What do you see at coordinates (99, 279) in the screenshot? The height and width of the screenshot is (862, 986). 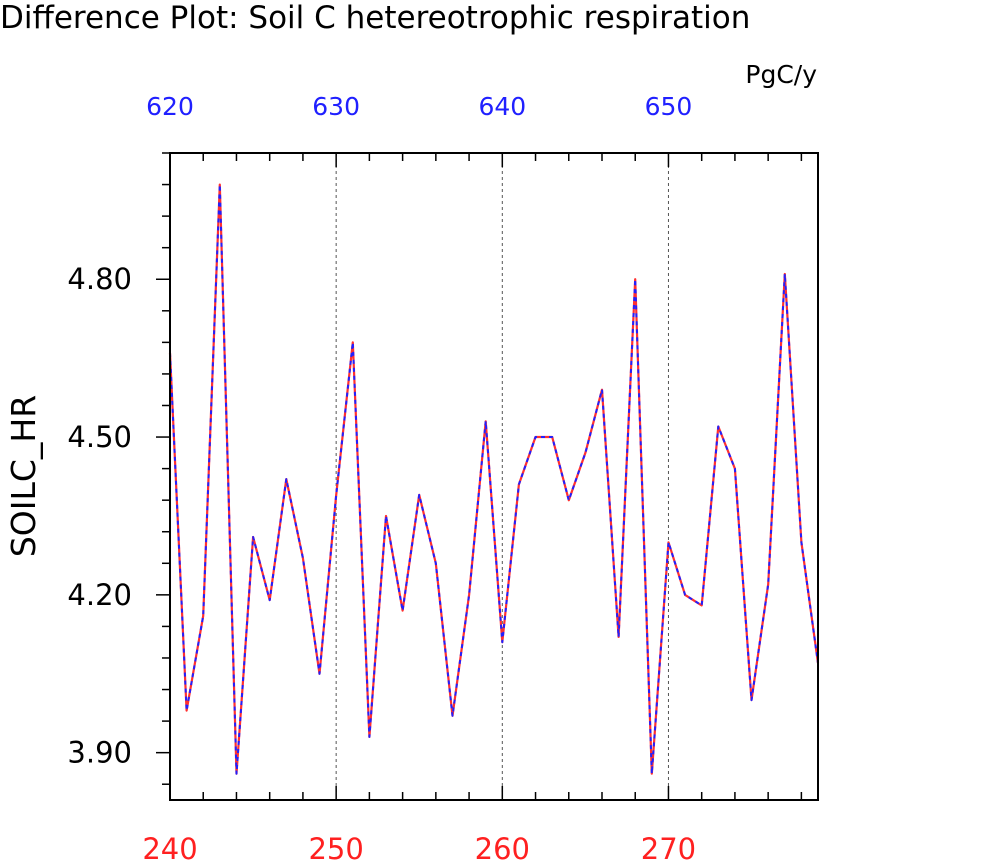 I see `y-tick-label: 4.80` at bounding box center [99, 279].